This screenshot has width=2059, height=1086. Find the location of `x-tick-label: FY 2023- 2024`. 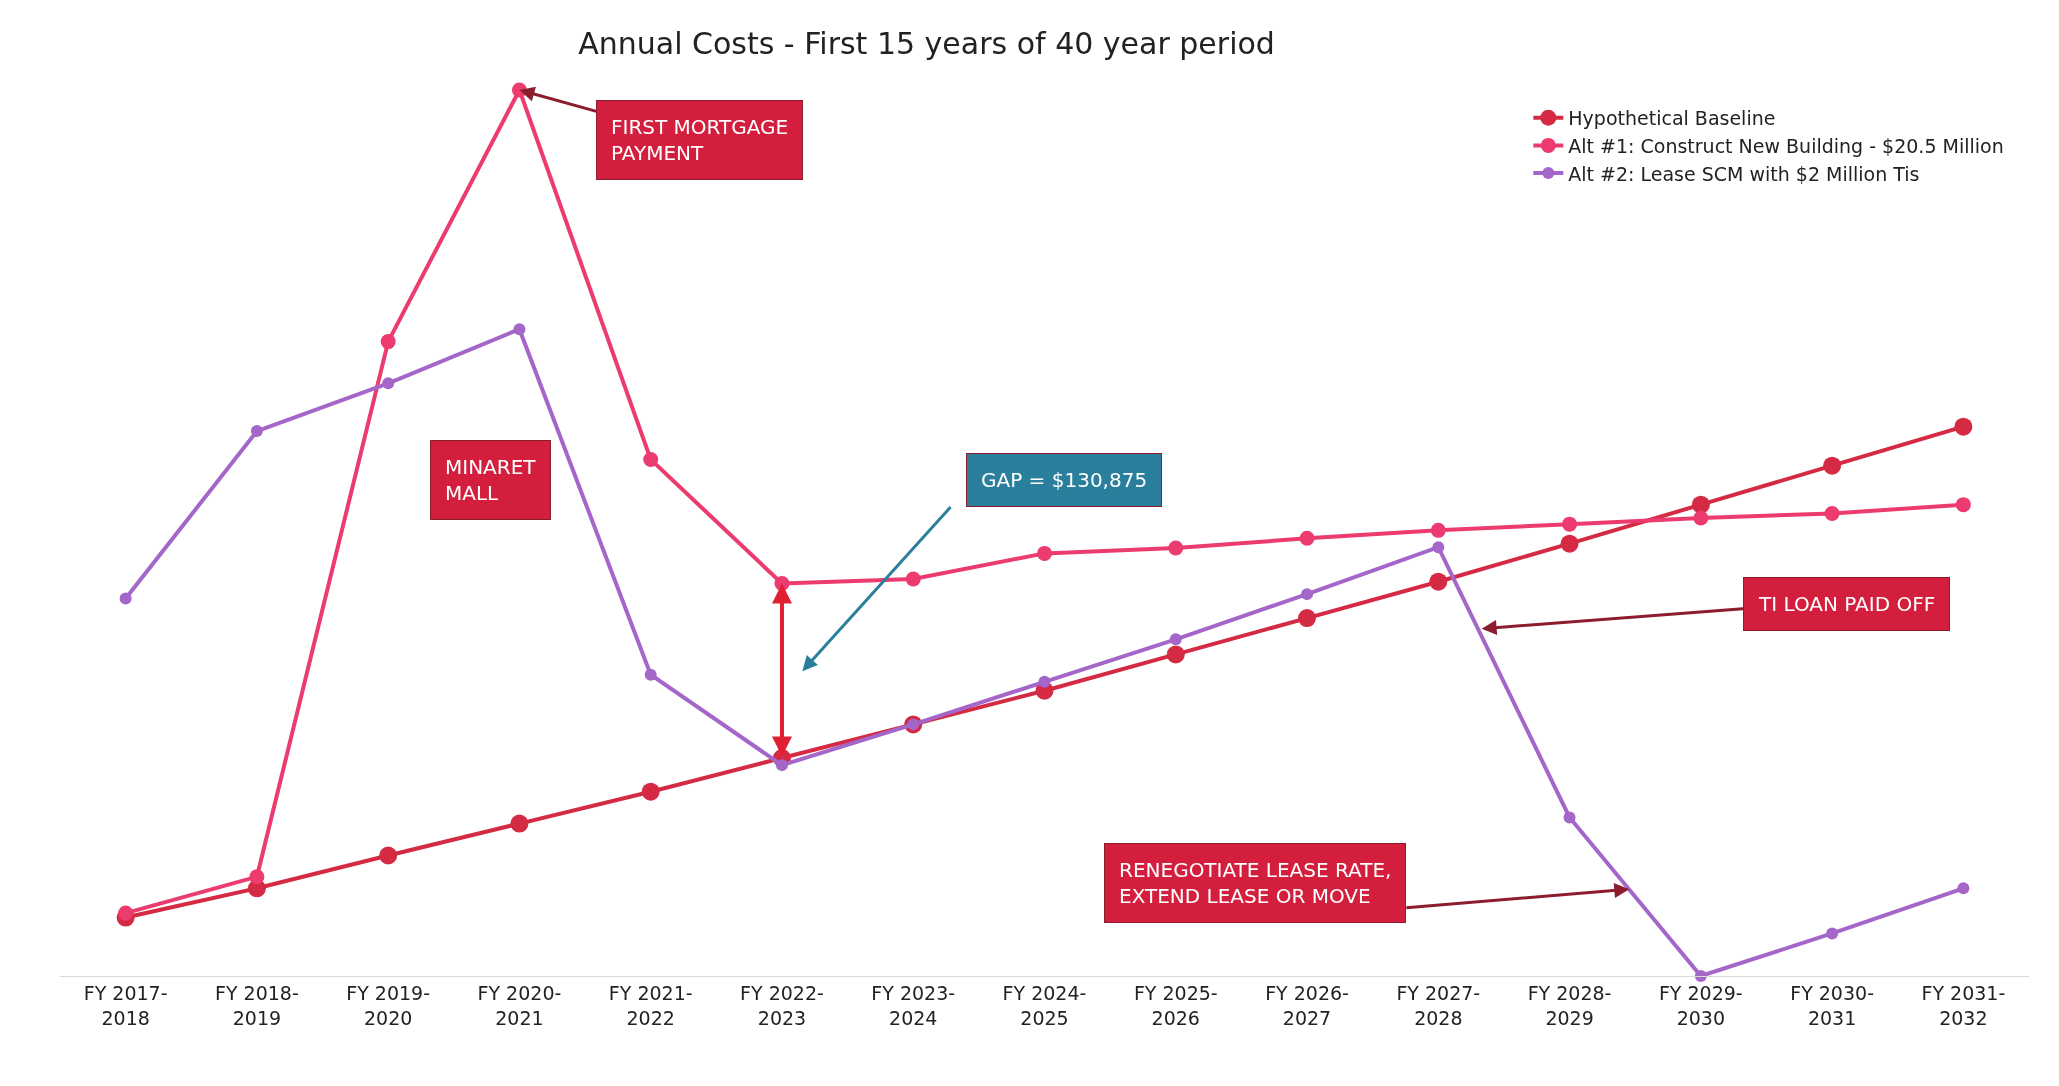

x-tick-label: FY 2023- 2024 is located at coordinates (913, 1005).